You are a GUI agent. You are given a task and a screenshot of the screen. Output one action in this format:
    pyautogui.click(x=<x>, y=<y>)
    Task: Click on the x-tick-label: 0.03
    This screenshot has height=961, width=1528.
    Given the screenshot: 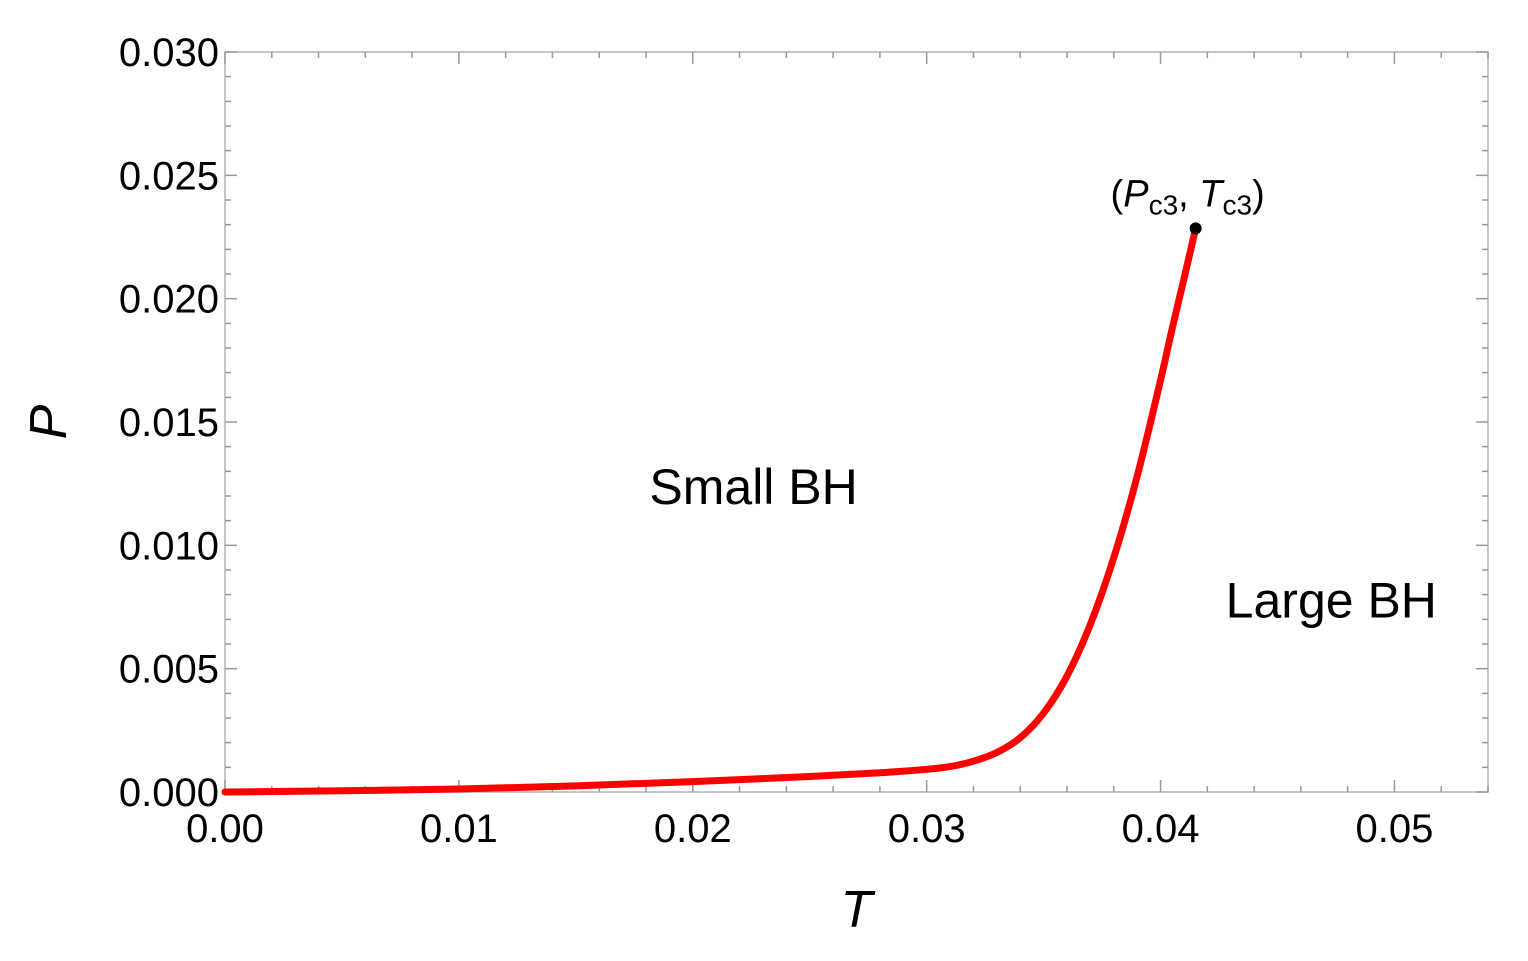 What is the action you would take?
    pyautogui.click(x=927, y=829)
    